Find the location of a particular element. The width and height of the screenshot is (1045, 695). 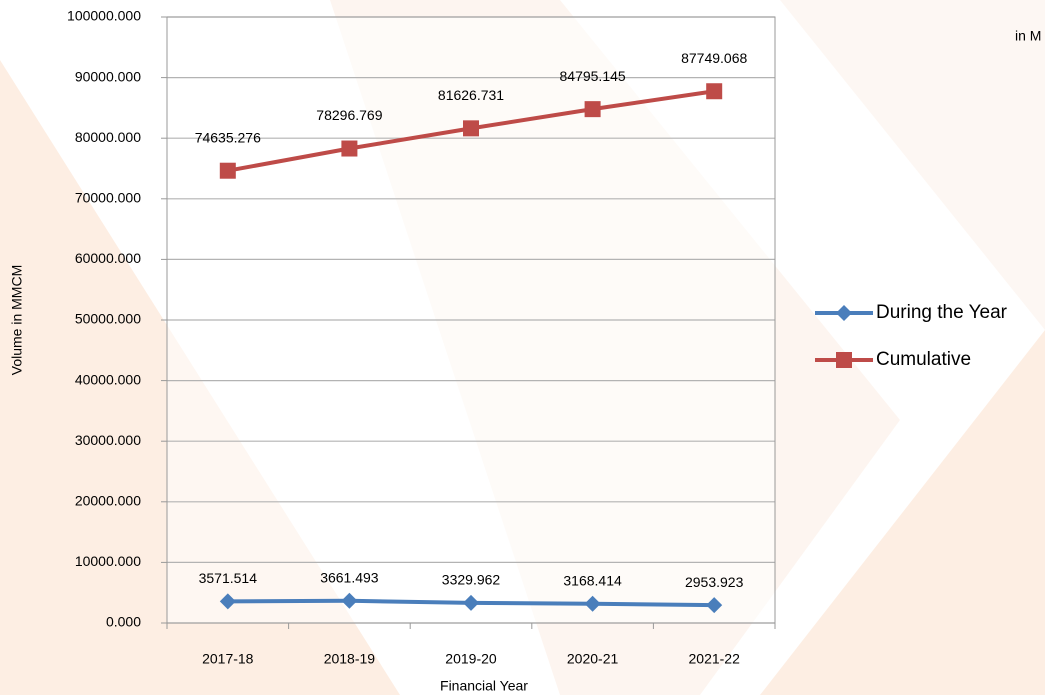

y-tick-label: 90000.000 is located at coordinates (108, 76).